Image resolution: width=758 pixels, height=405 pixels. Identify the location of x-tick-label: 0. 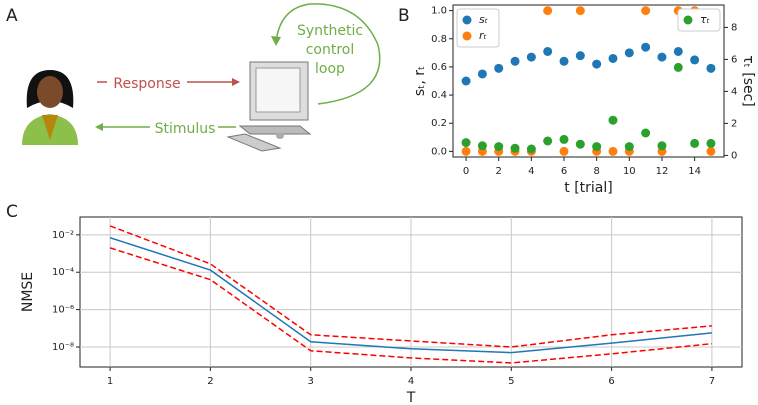
(466, 171).